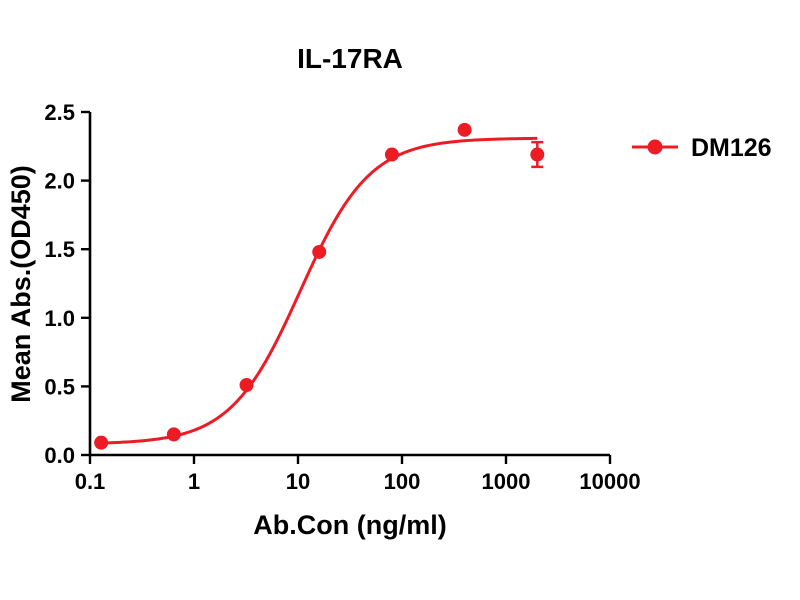  Describe the element at coordinates (349, 525) in the screenshot. I see `x-axis-label: Ab.Con (ng/ml)` at that location.